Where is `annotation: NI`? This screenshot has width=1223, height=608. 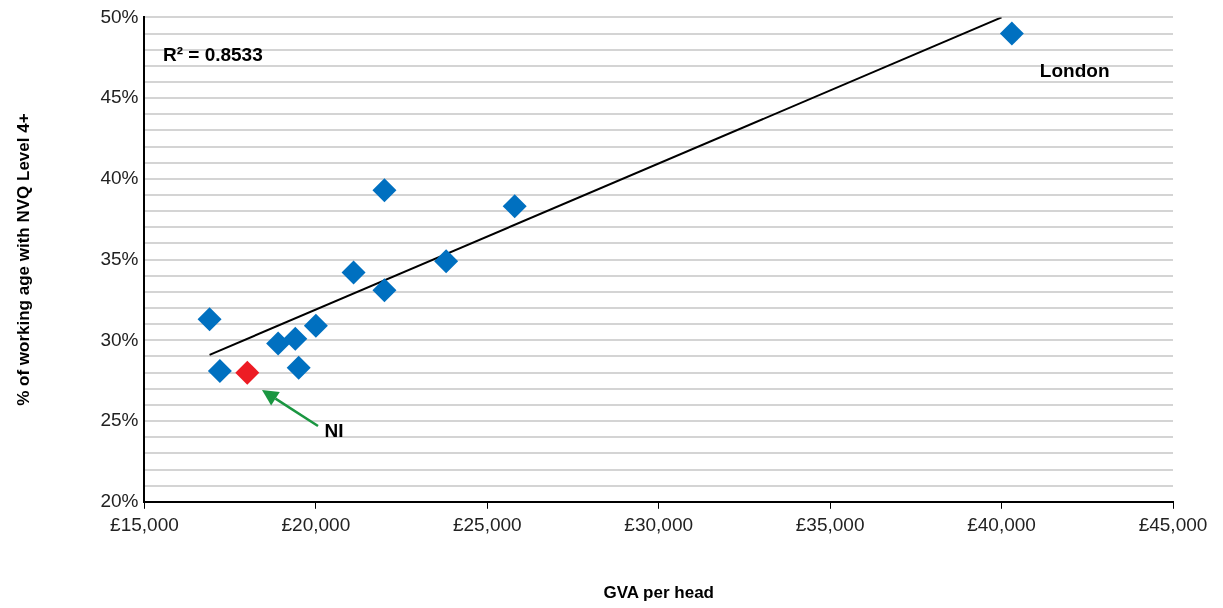
annotation: NI is located at coordinates (334, 430).